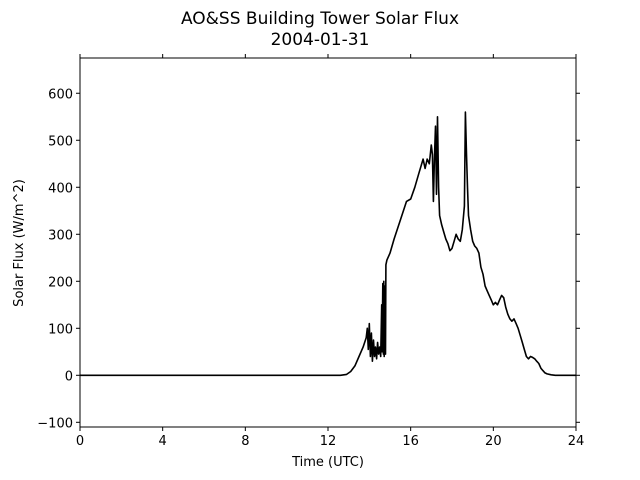 Image resolution: width=640 pixels, height=480 pixels. What do you see at coordinates (60, 282) in the screenshot?
I see `y-tick-label: 200` at bounding box center [60, 282].